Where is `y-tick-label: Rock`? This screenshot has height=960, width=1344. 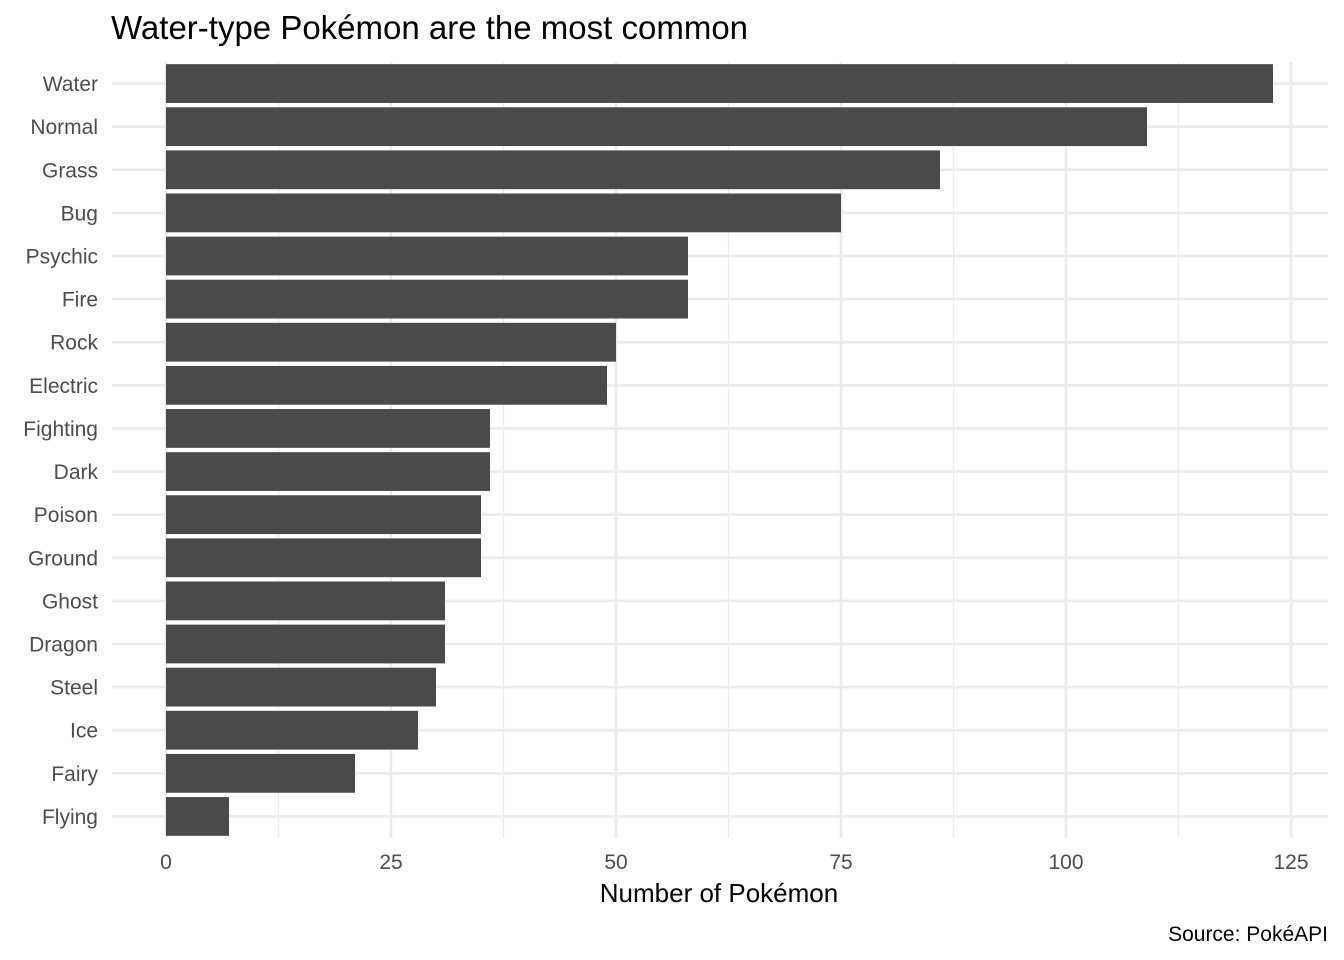
y-tick-label: Rock is located at coordinates (74, 343).